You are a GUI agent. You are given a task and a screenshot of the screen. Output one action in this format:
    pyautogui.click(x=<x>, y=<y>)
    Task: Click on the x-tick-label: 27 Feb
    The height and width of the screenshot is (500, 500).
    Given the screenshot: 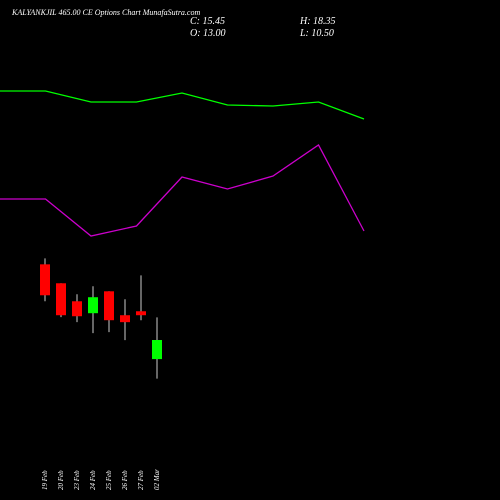 What is the action you would take?
    pyautogui.click(x=141, y=480)
    